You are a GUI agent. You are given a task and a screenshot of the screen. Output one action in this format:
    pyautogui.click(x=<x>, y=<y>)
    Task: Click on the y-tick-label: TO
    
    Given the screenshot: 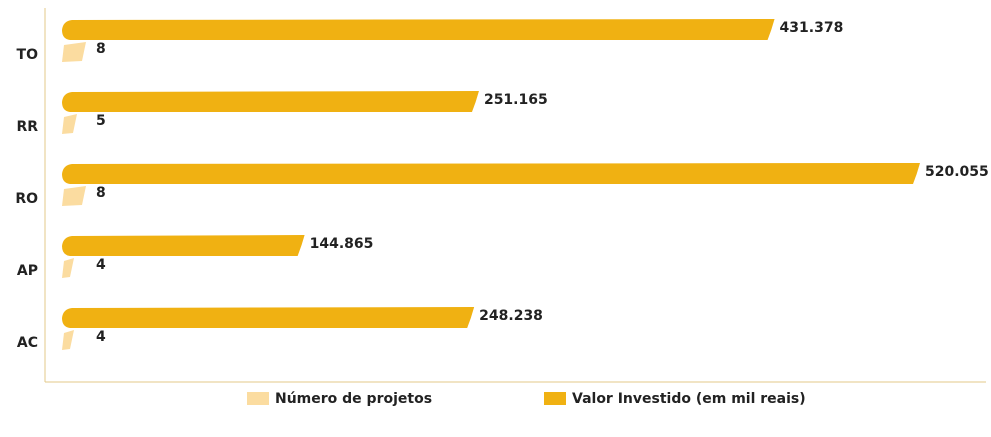 What is the action you would take?
    pyautogui.click(x=28, y=55)
    